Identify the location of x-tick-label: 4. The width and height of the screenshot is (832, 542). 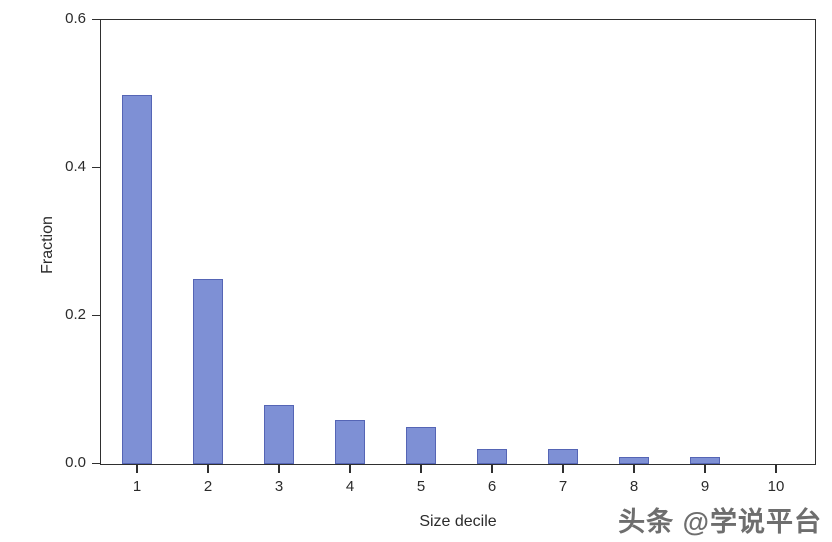
(350, 486).